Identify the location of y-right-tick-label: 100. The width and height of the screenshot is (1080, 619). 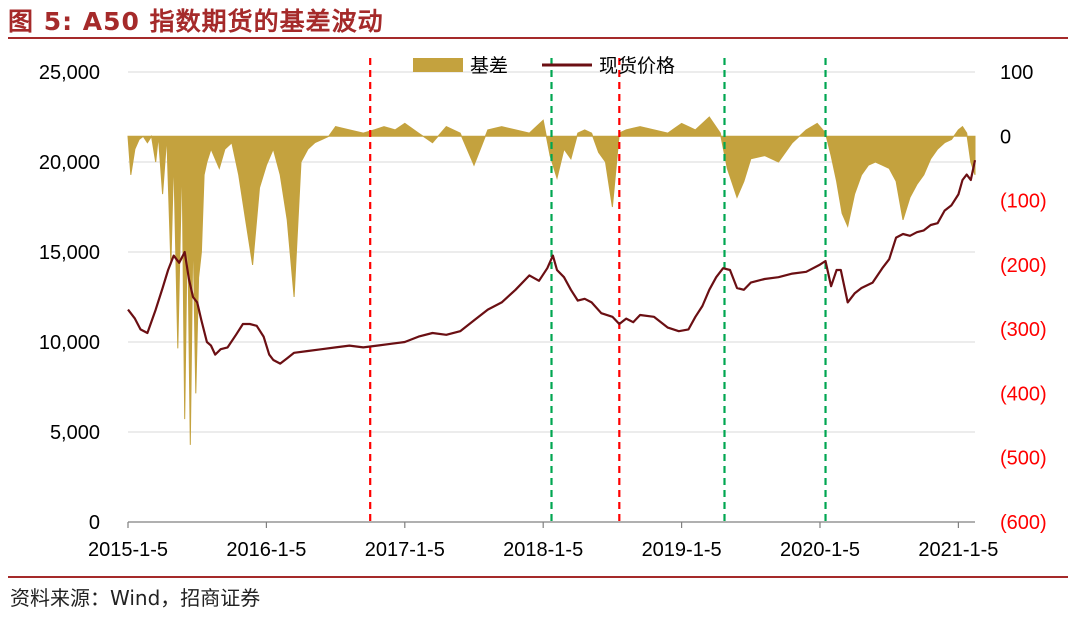
(1016, 73).